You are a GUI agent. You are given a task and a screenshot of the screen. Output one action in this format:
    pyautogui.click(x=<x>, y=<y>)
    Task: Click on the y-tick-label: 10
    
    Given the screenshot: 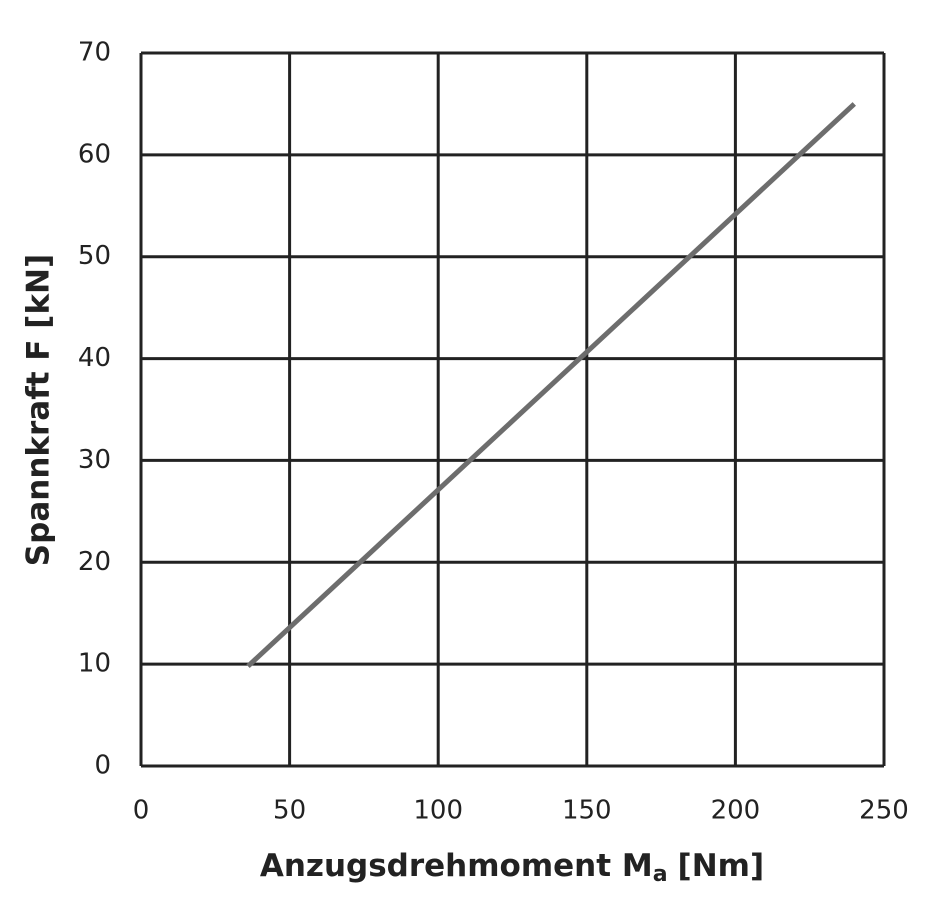 What is the action you would take?
    pyautogui.click(x=94, y=664)
    